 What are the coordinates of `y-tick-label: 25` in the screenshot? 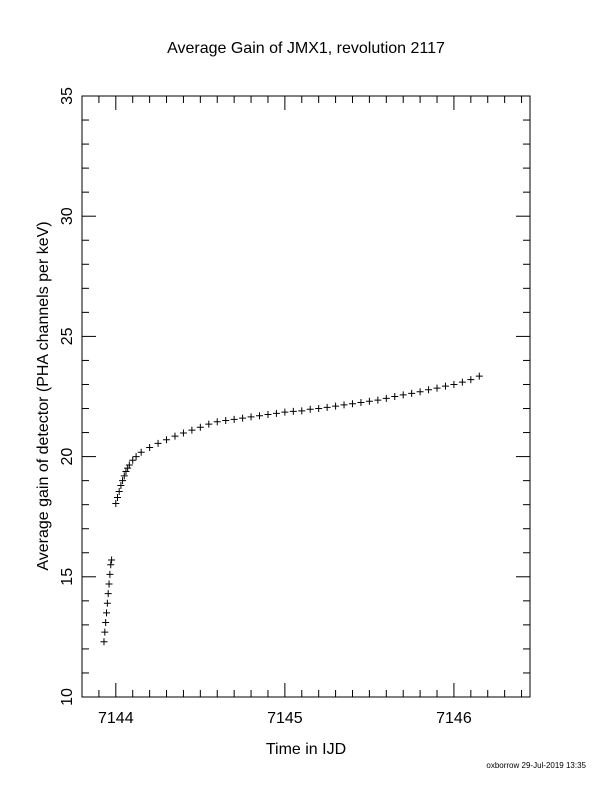 It's located at (67, 336).